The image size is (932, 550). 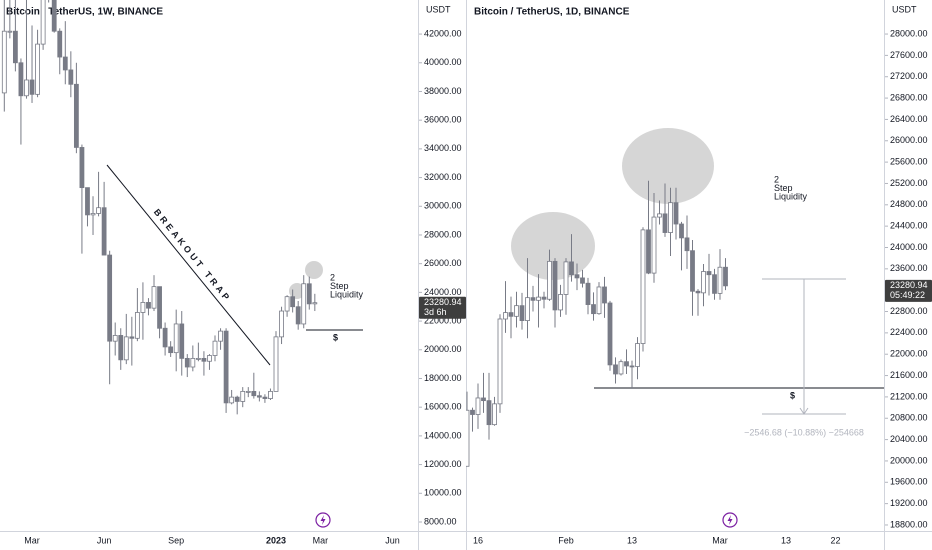 I want to click on y-tick-label: 23600.00, so click(x=909, y=268).